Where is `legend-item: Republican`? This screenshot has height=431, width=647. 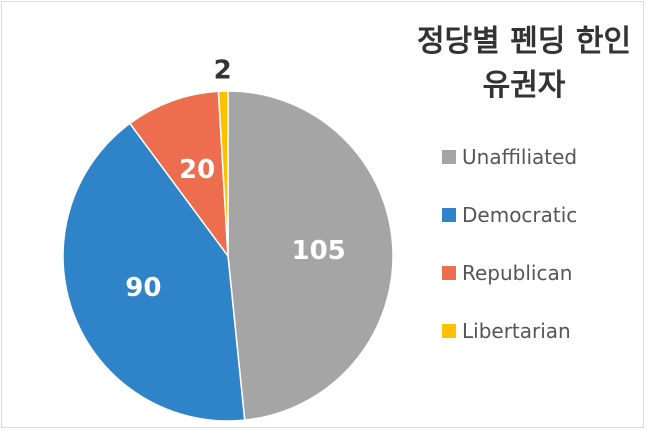
legend-item: Republican is located at coordinates (509, 273).